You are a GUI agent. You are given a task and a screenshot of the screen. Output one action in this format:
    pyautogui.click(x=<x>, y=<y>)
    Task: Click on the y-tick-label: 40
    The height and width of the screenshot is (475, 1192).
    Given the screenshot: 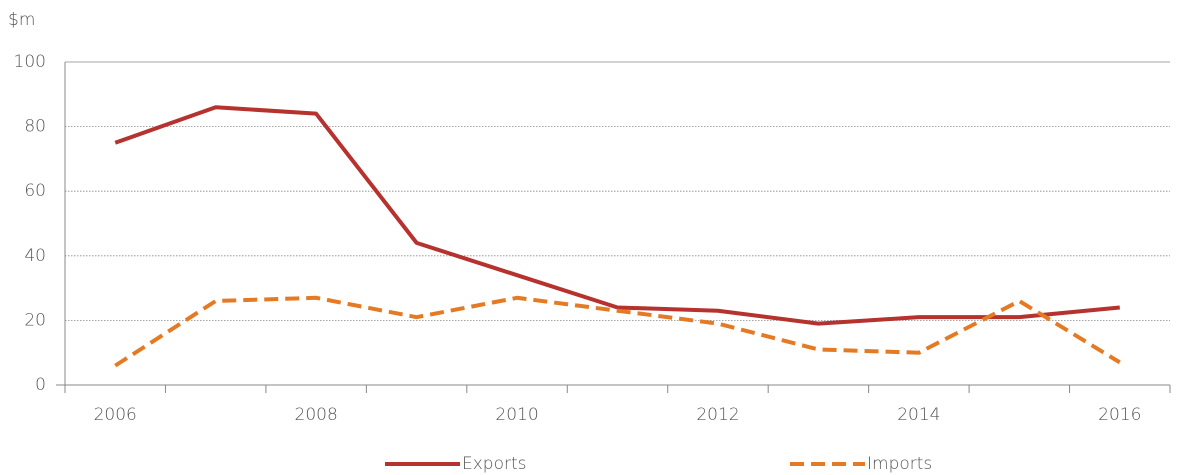 What is the action you would take?
    pyautogui.click(x=35, y=256)
    